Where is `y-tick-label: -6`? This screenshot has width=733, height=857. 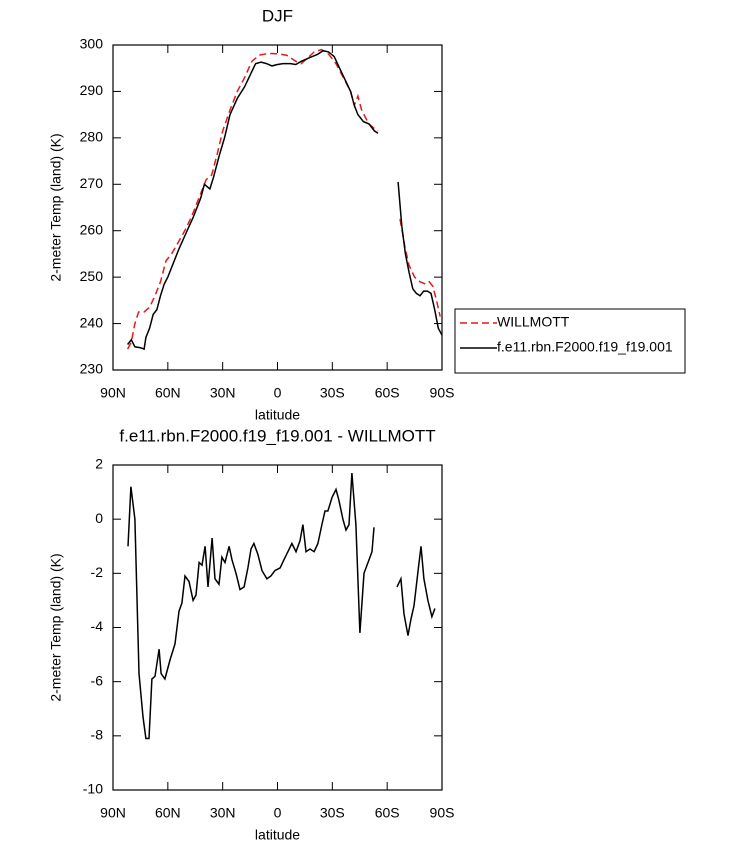 y-tick-label: -6 is located at coordinates (97, 680).